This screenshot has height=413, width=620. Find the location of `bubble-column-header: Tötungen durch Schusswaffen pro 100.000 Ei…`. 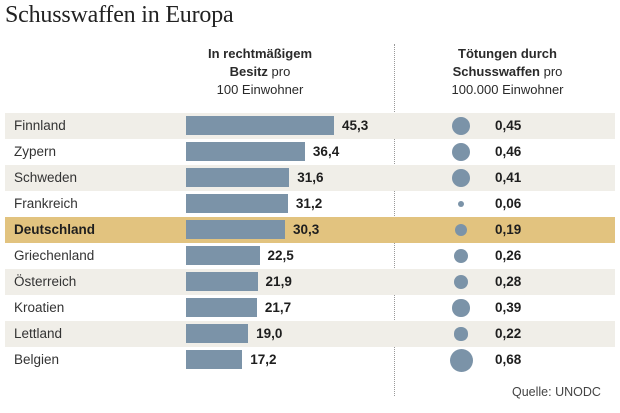

bubble-column-header: Tötungen durch Schusswaffen pro 100.000 Ei… is located at coordinates (507, 72).